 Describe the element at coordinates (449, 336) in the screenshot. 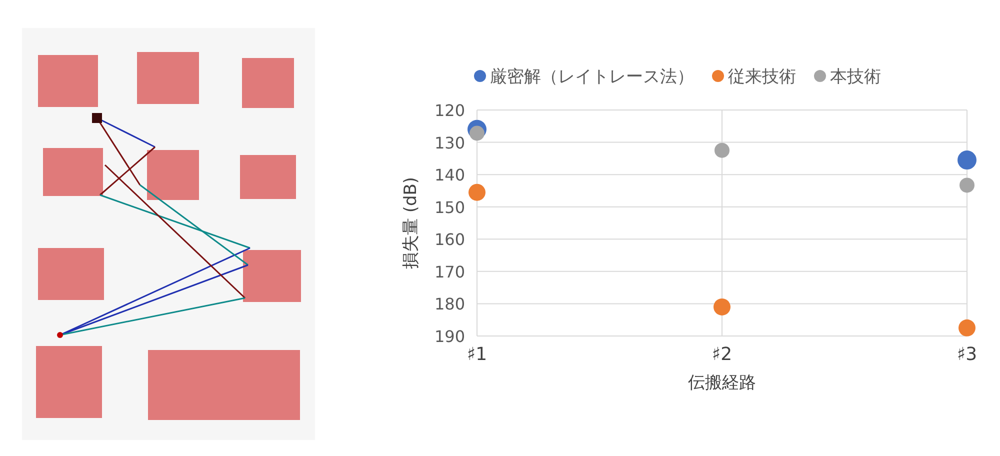

I see `y-tick-label: 190` at that location.